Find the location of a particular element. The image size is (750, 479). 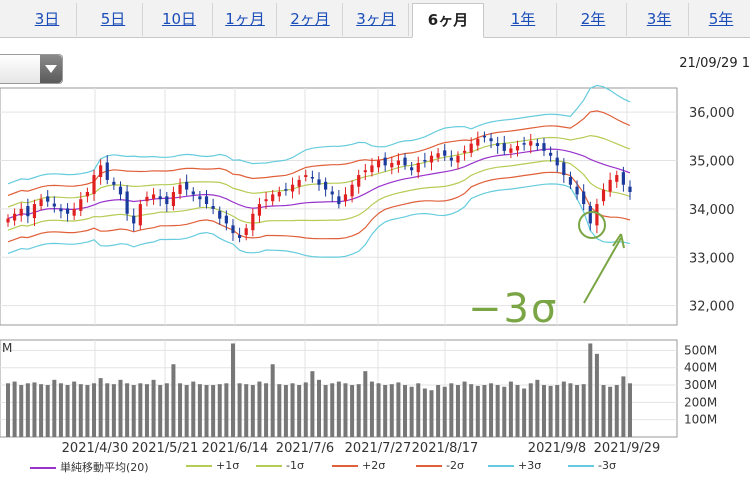

tab-4: 2ヶ月 is located at coordinates (310, 19).